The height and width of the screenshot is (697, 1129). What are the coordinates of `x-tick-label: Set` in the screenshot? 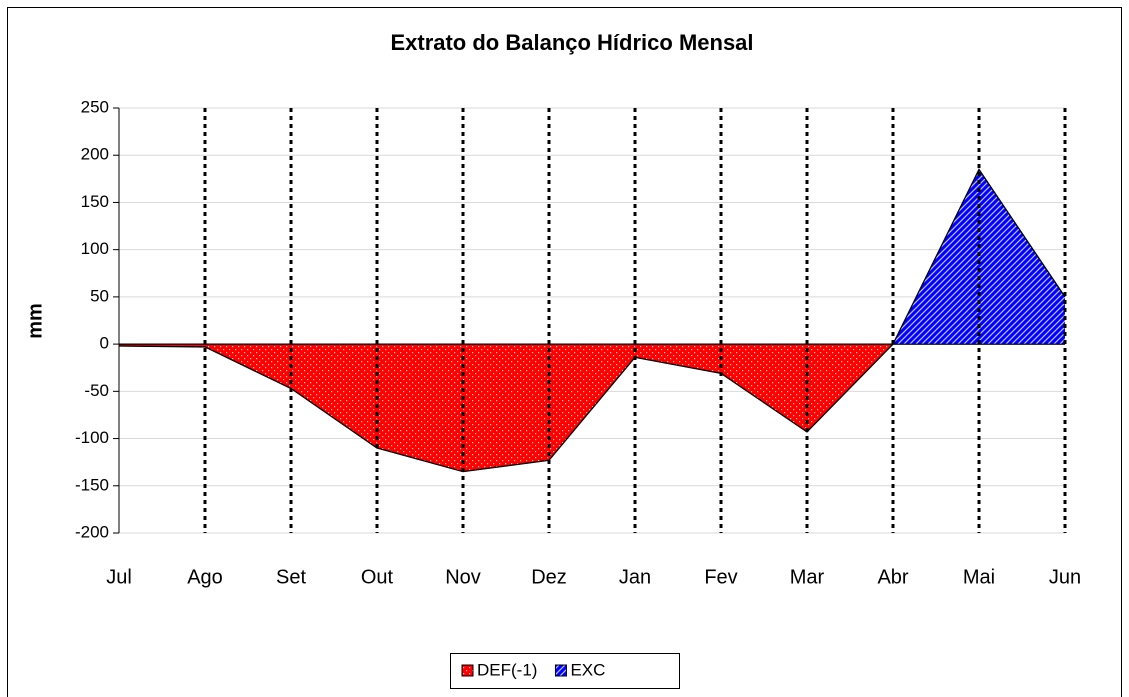 It's located at (291, 577).